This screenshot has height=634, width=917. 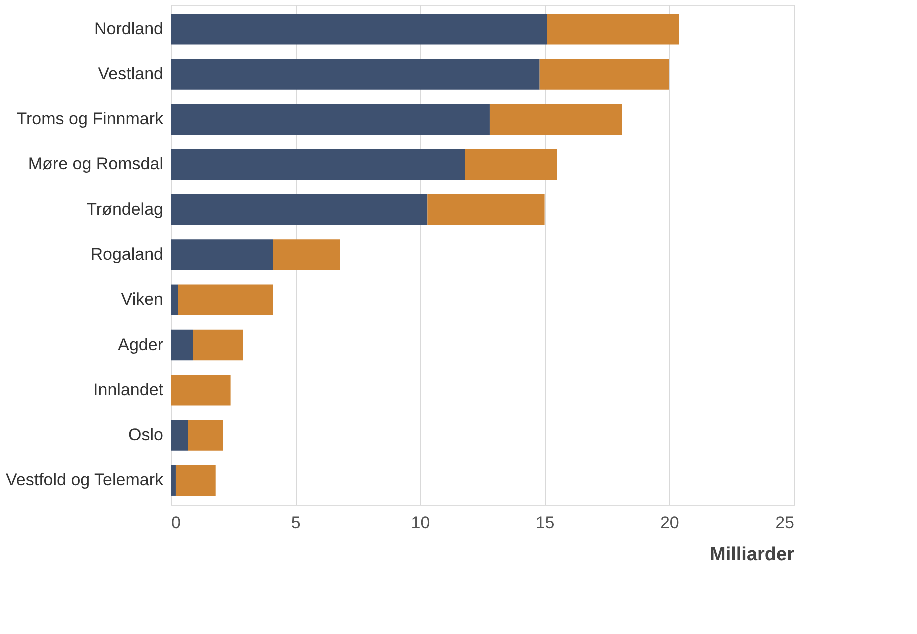 I want to click on y-tick-label: Innlandet, so click(x=129, y=390).